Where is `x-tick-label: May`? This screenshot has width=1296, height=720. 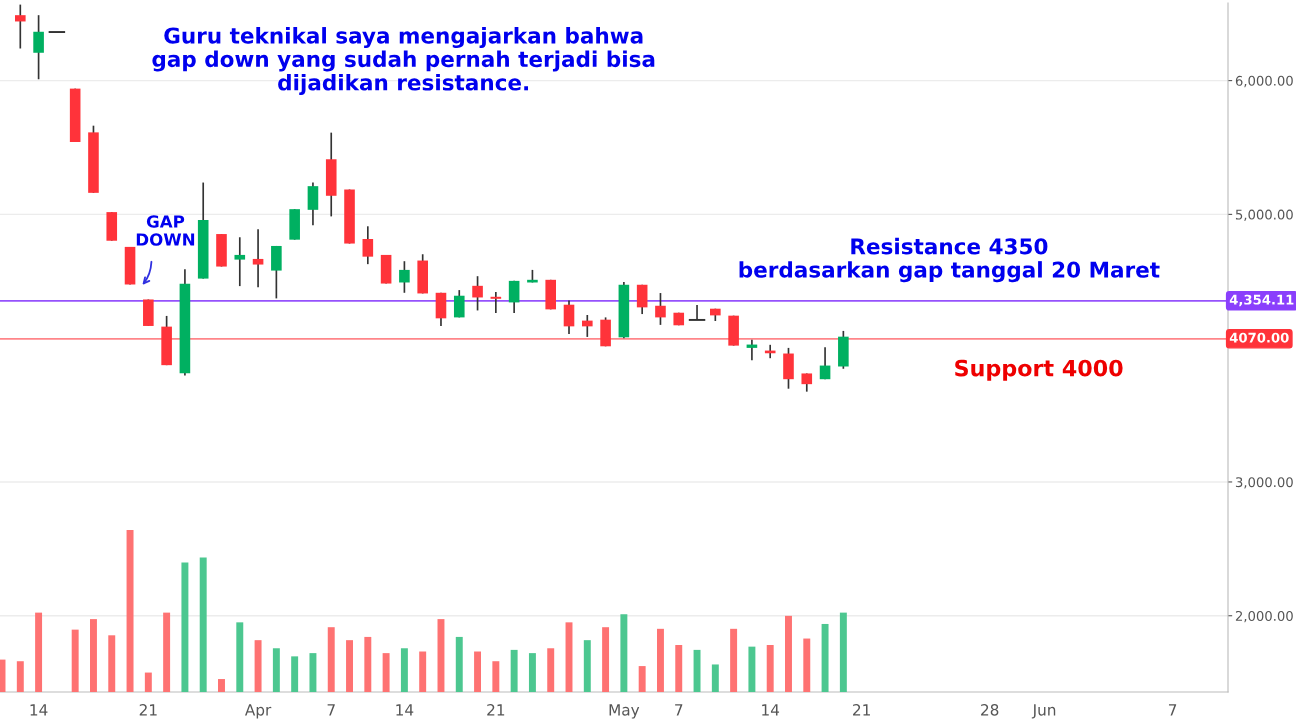
x-tick-label: May is located at coordinates (624, 711).